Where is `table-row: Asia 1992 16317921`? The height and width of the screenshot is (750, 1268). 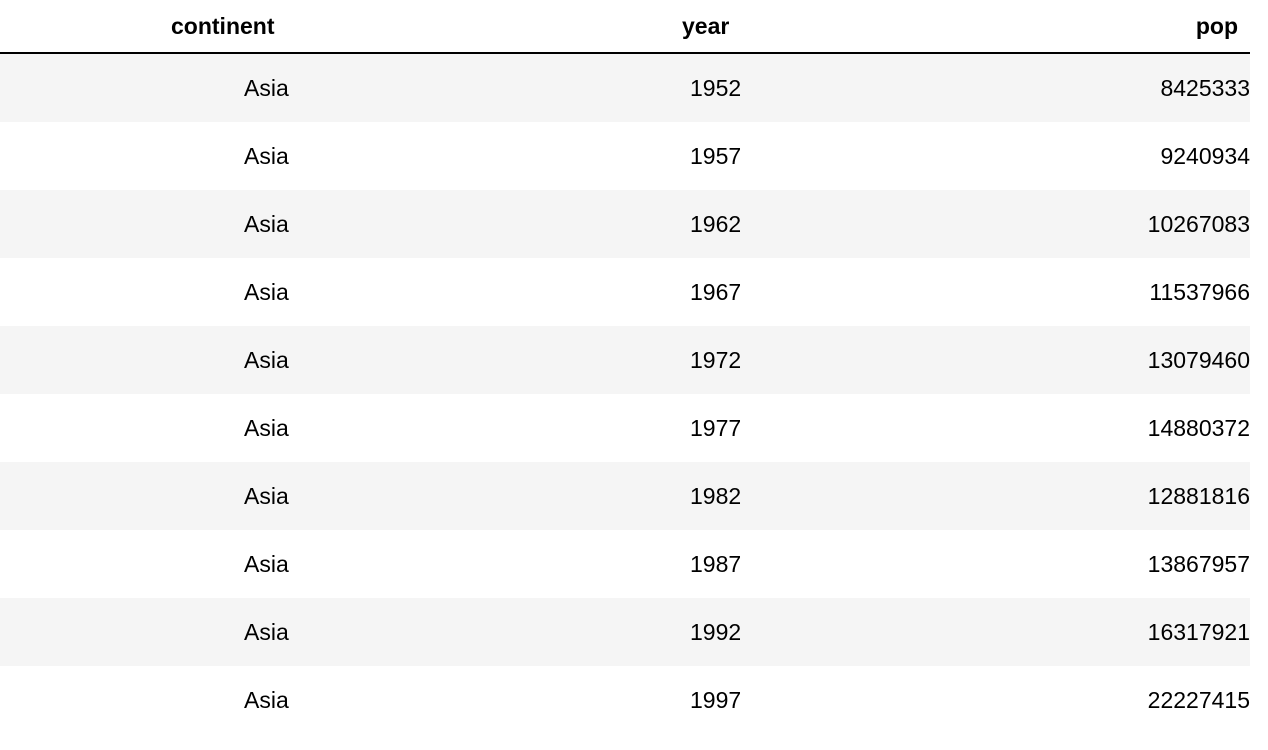
table-row: Asia 1992 16317921 is located at coordinates (625, 632).